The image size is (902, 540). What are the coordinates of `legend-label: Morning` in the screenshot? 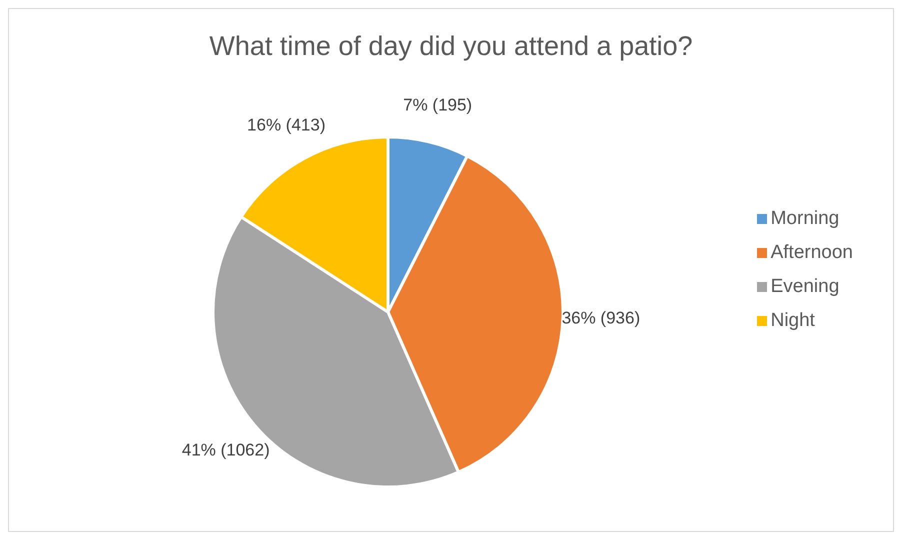 It's located at (805, 218).